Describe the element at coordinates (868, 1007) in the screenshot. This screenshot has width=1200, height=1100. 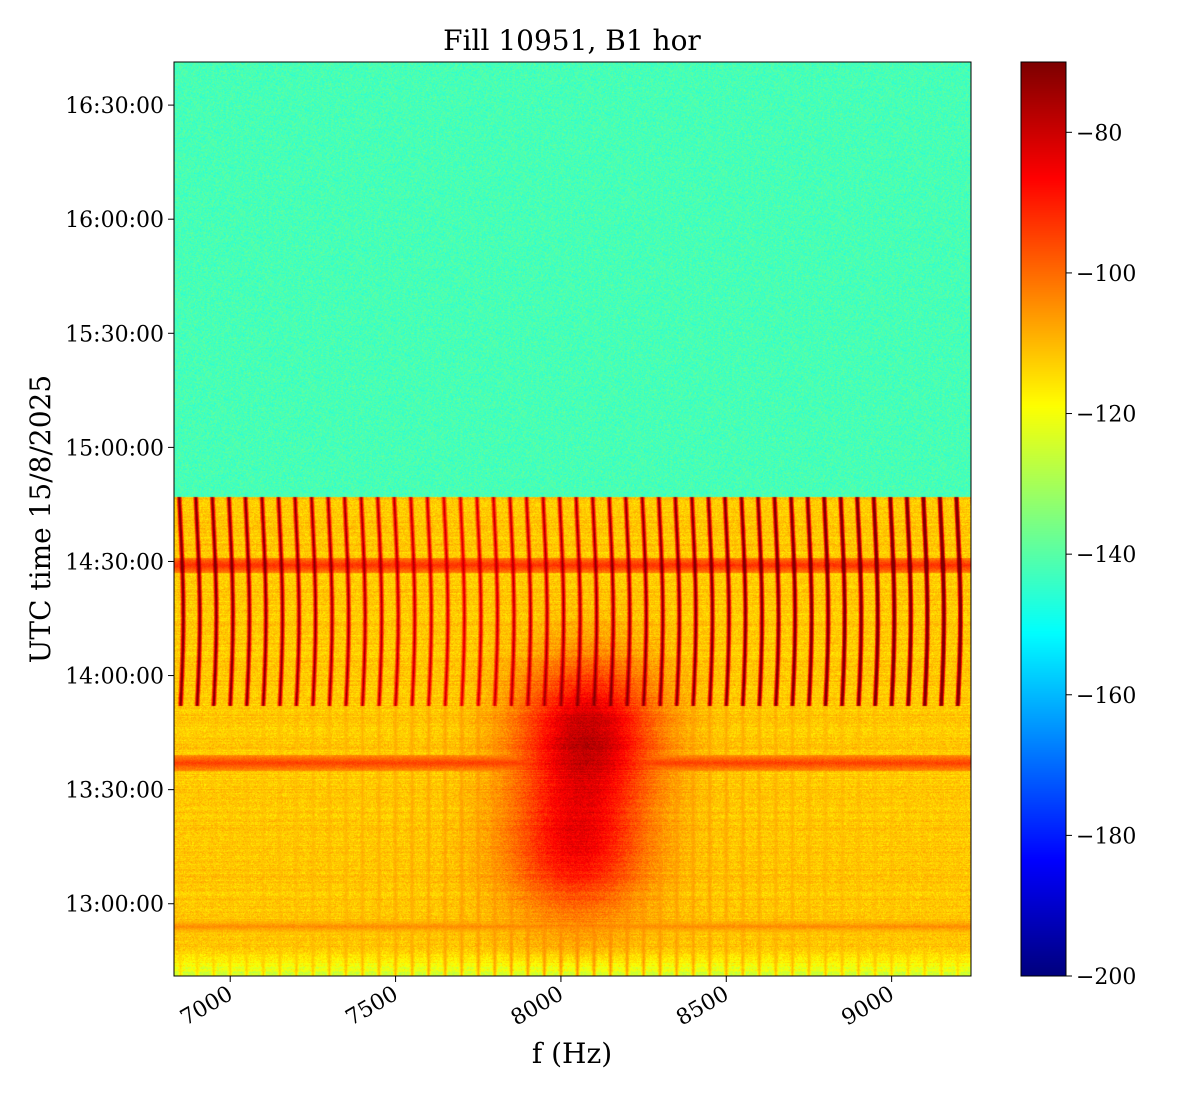
I see `x-tick-label: 9000` at that location.